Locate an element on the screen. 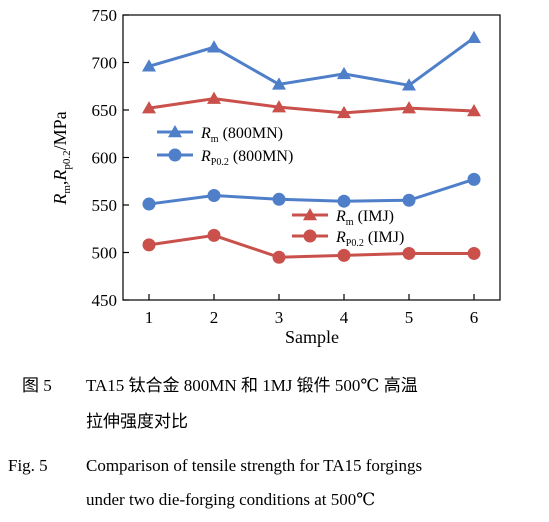 This screenshot has height=522, width=549. y-tick-label: 600 is located at coordinates (105, 158).